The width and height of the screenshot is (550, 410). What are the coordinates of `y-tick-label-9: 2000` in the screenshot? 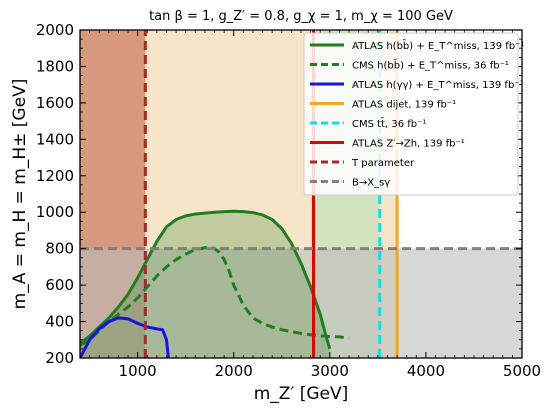 It's located at (55, 30).